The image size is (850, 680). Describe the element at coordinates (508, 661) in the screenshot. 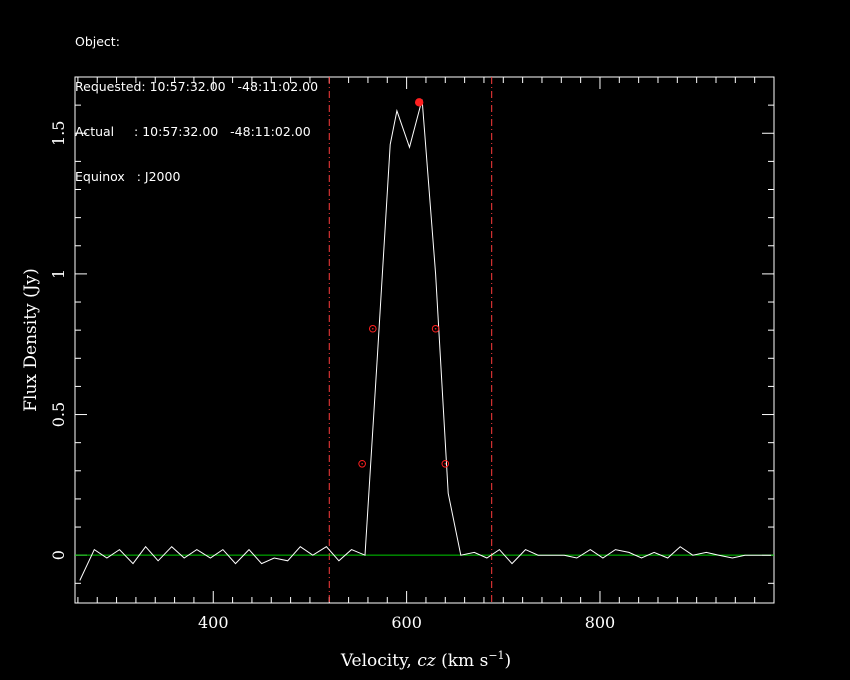

I see `x-axis-title-close: )` at that location.